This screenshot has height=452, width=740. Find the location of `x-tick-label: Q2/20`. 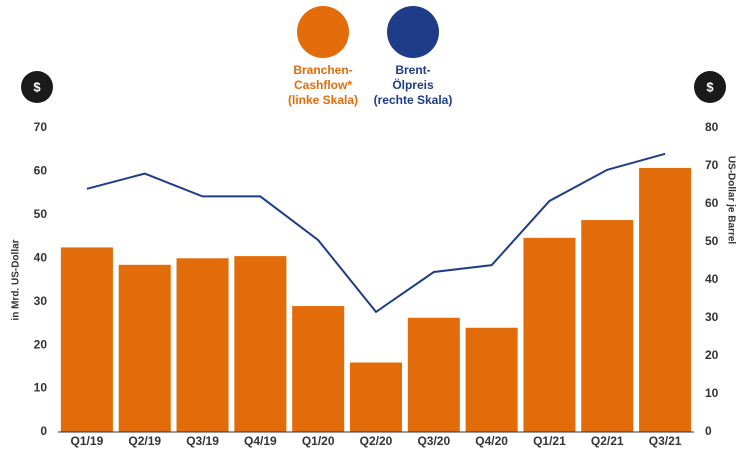

x-tick-label: Q2/20 is located at coordinates (376, 441).